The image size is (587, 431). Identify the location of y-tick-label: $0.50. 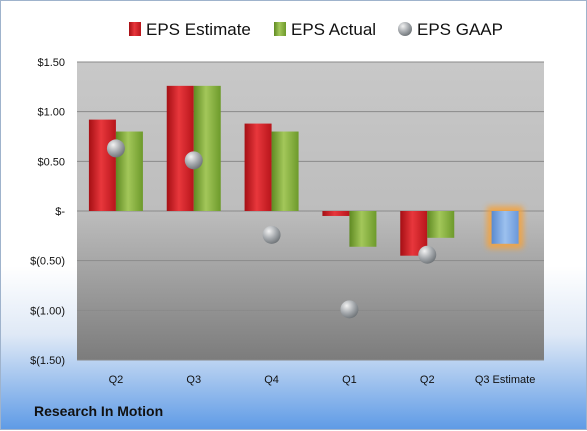
(51, 162).